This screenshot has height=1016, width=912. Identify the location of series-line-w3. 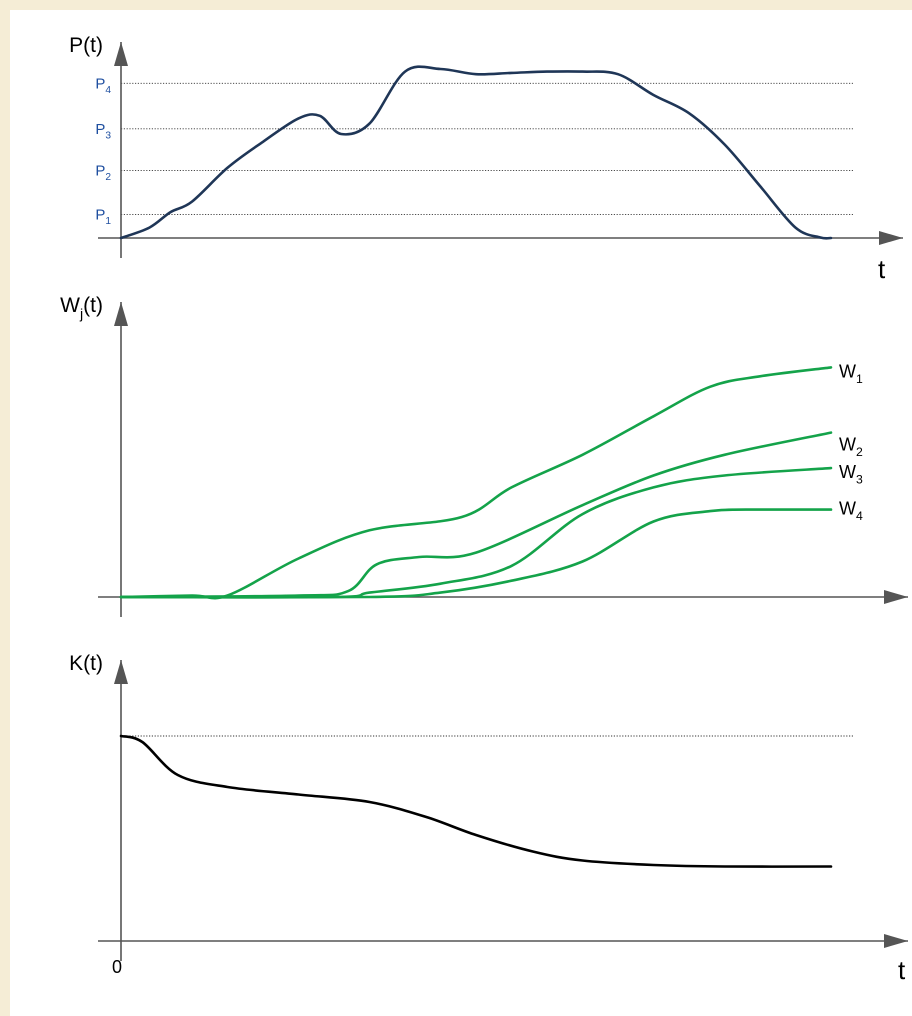
(476, 532).